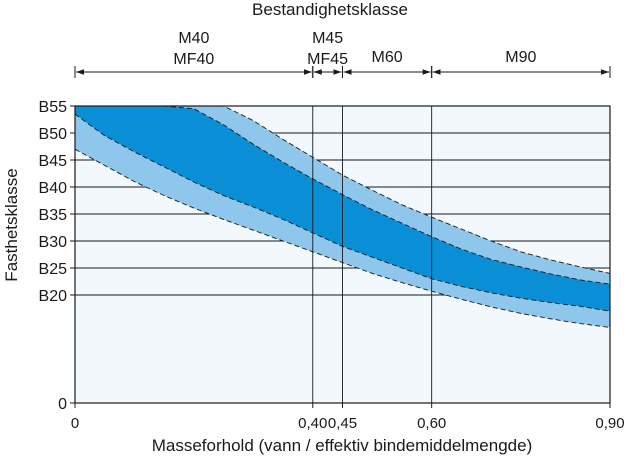  Describe the element at coordinates (53, 296) in the screenshot. I see `y-tick-label: B20` at that location.